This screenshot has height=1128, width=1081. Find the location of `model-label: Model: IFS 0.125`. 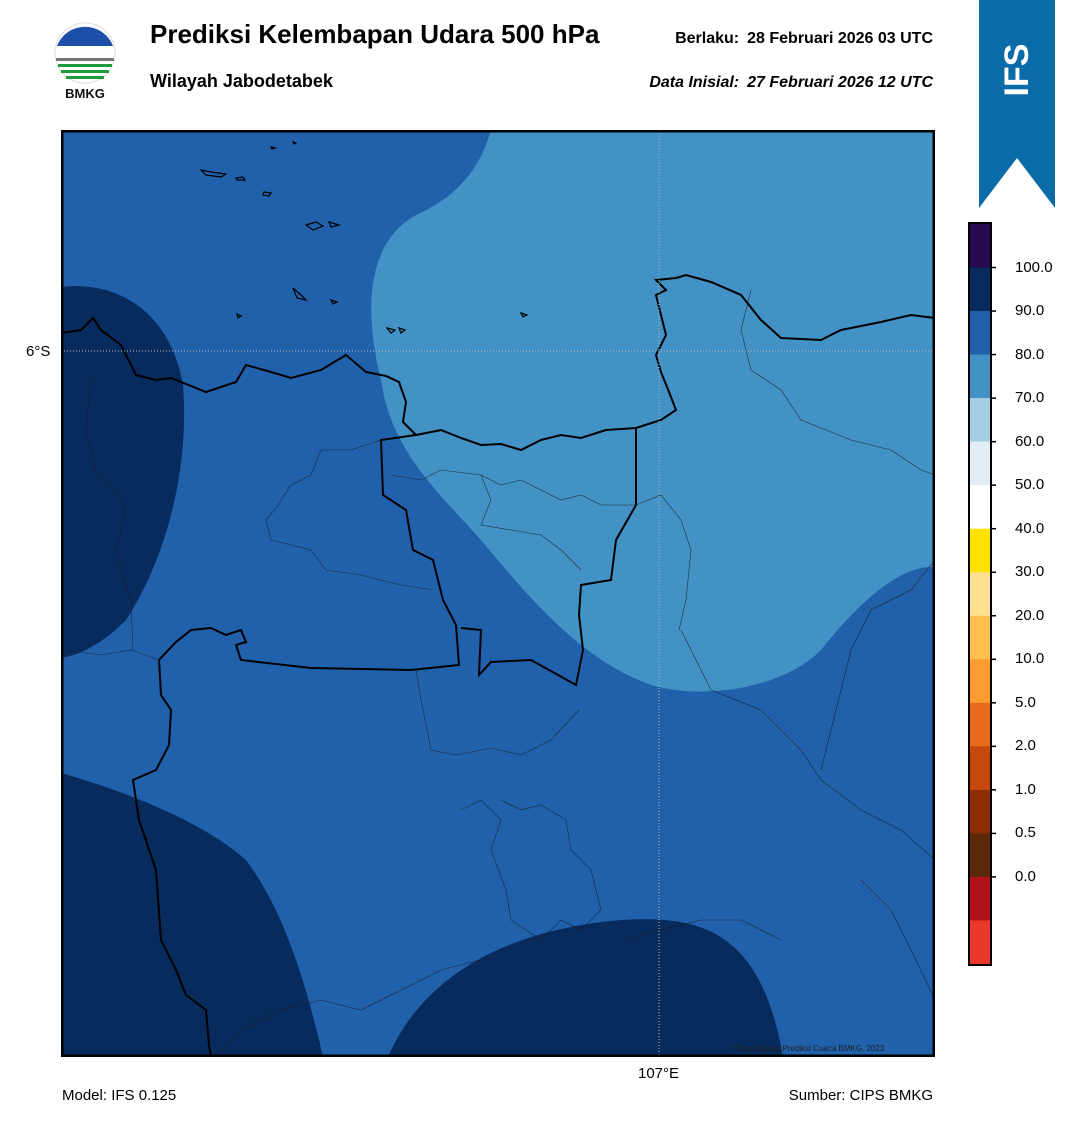

model-label: Model: IFS 0.125 is located at coordinates (119, 1095).